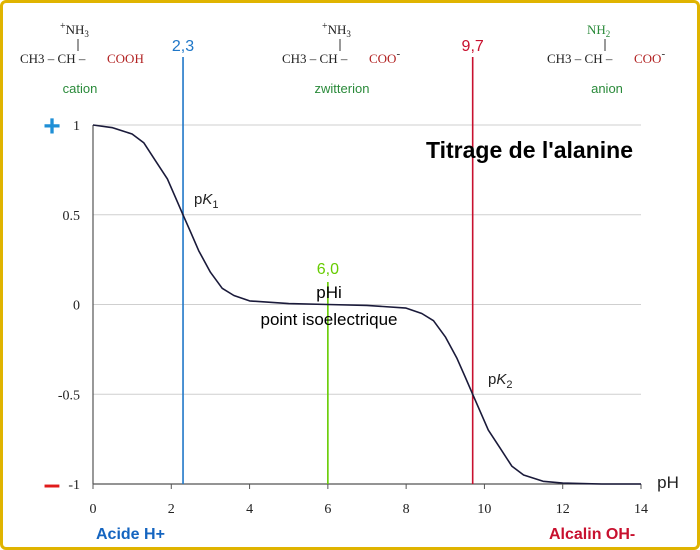 This screenshot has height=550, width=700. I want to click on carboxyl-group: COOH, so click(125, 58).